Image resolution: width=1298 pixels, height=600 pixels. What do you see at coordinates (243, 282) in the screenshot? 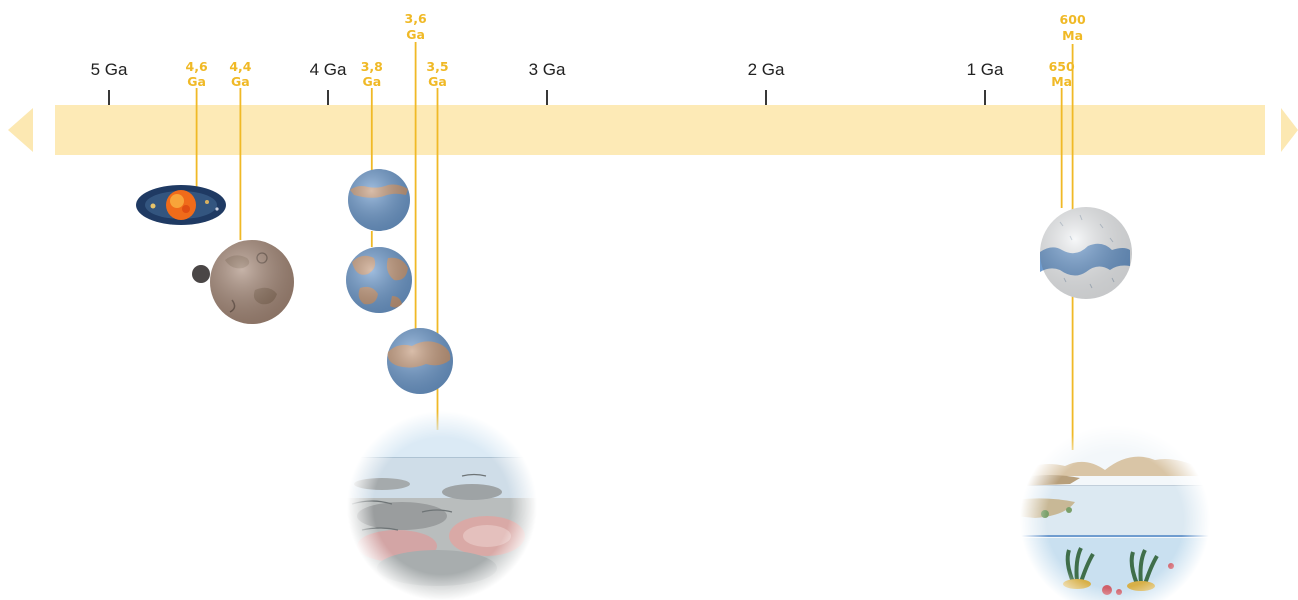
I see `early-earth-moon-icon` at bounding box center [243, 282].